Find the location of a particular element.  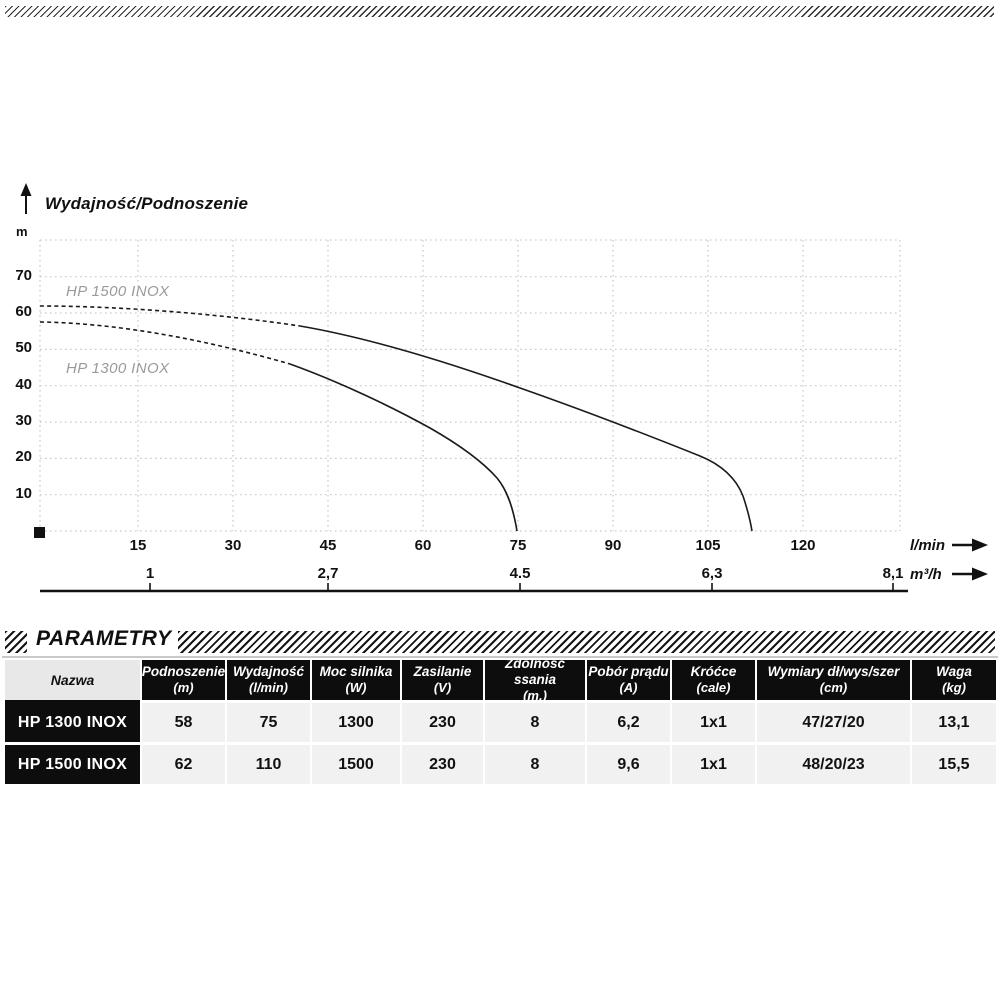

column-header-label: Króćce is located at coordinates (713, 671).